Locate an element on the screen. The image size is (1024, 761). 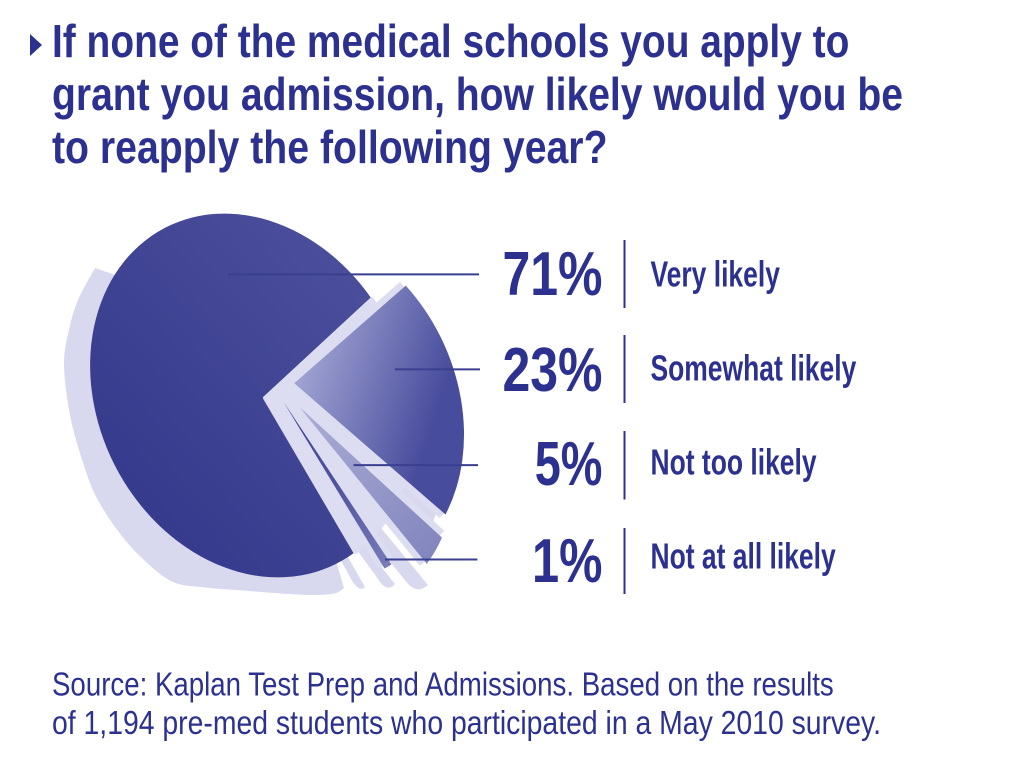
svg-text: Somewhat likely is located at coordinates (754, 368).